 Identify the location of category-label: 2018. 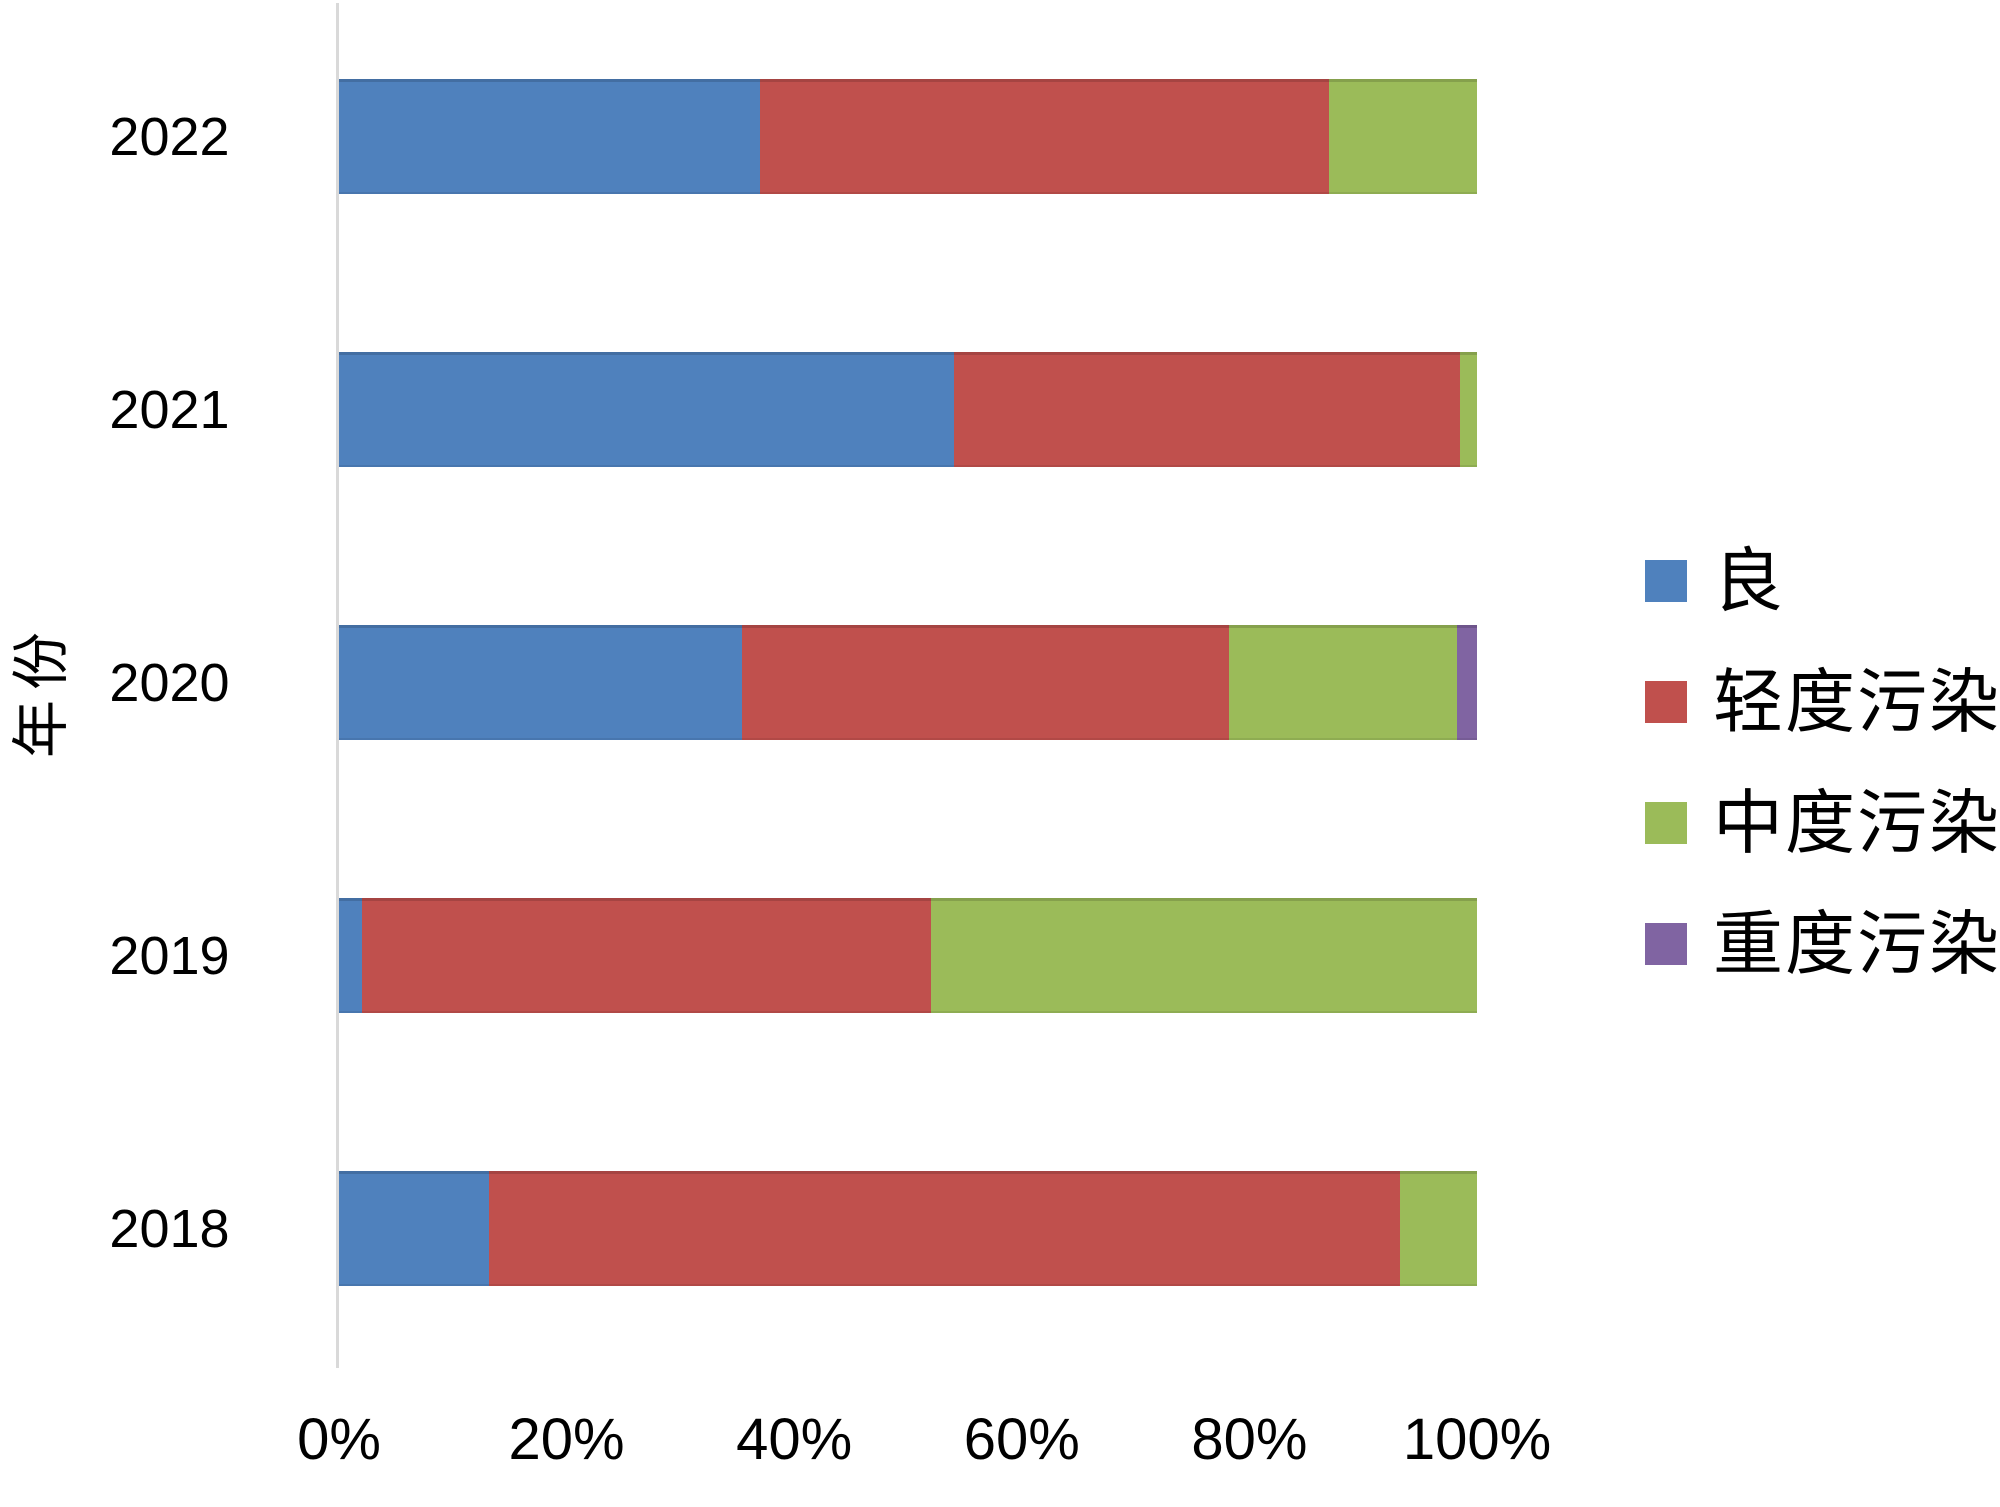
(169, 1228).